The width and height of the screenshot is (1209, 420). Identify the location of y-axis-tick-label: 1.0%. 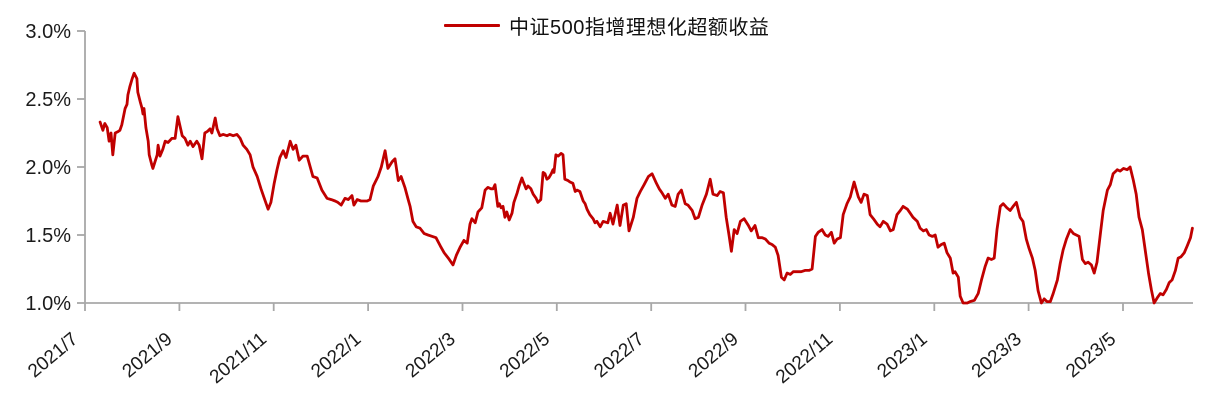
(48, 304).